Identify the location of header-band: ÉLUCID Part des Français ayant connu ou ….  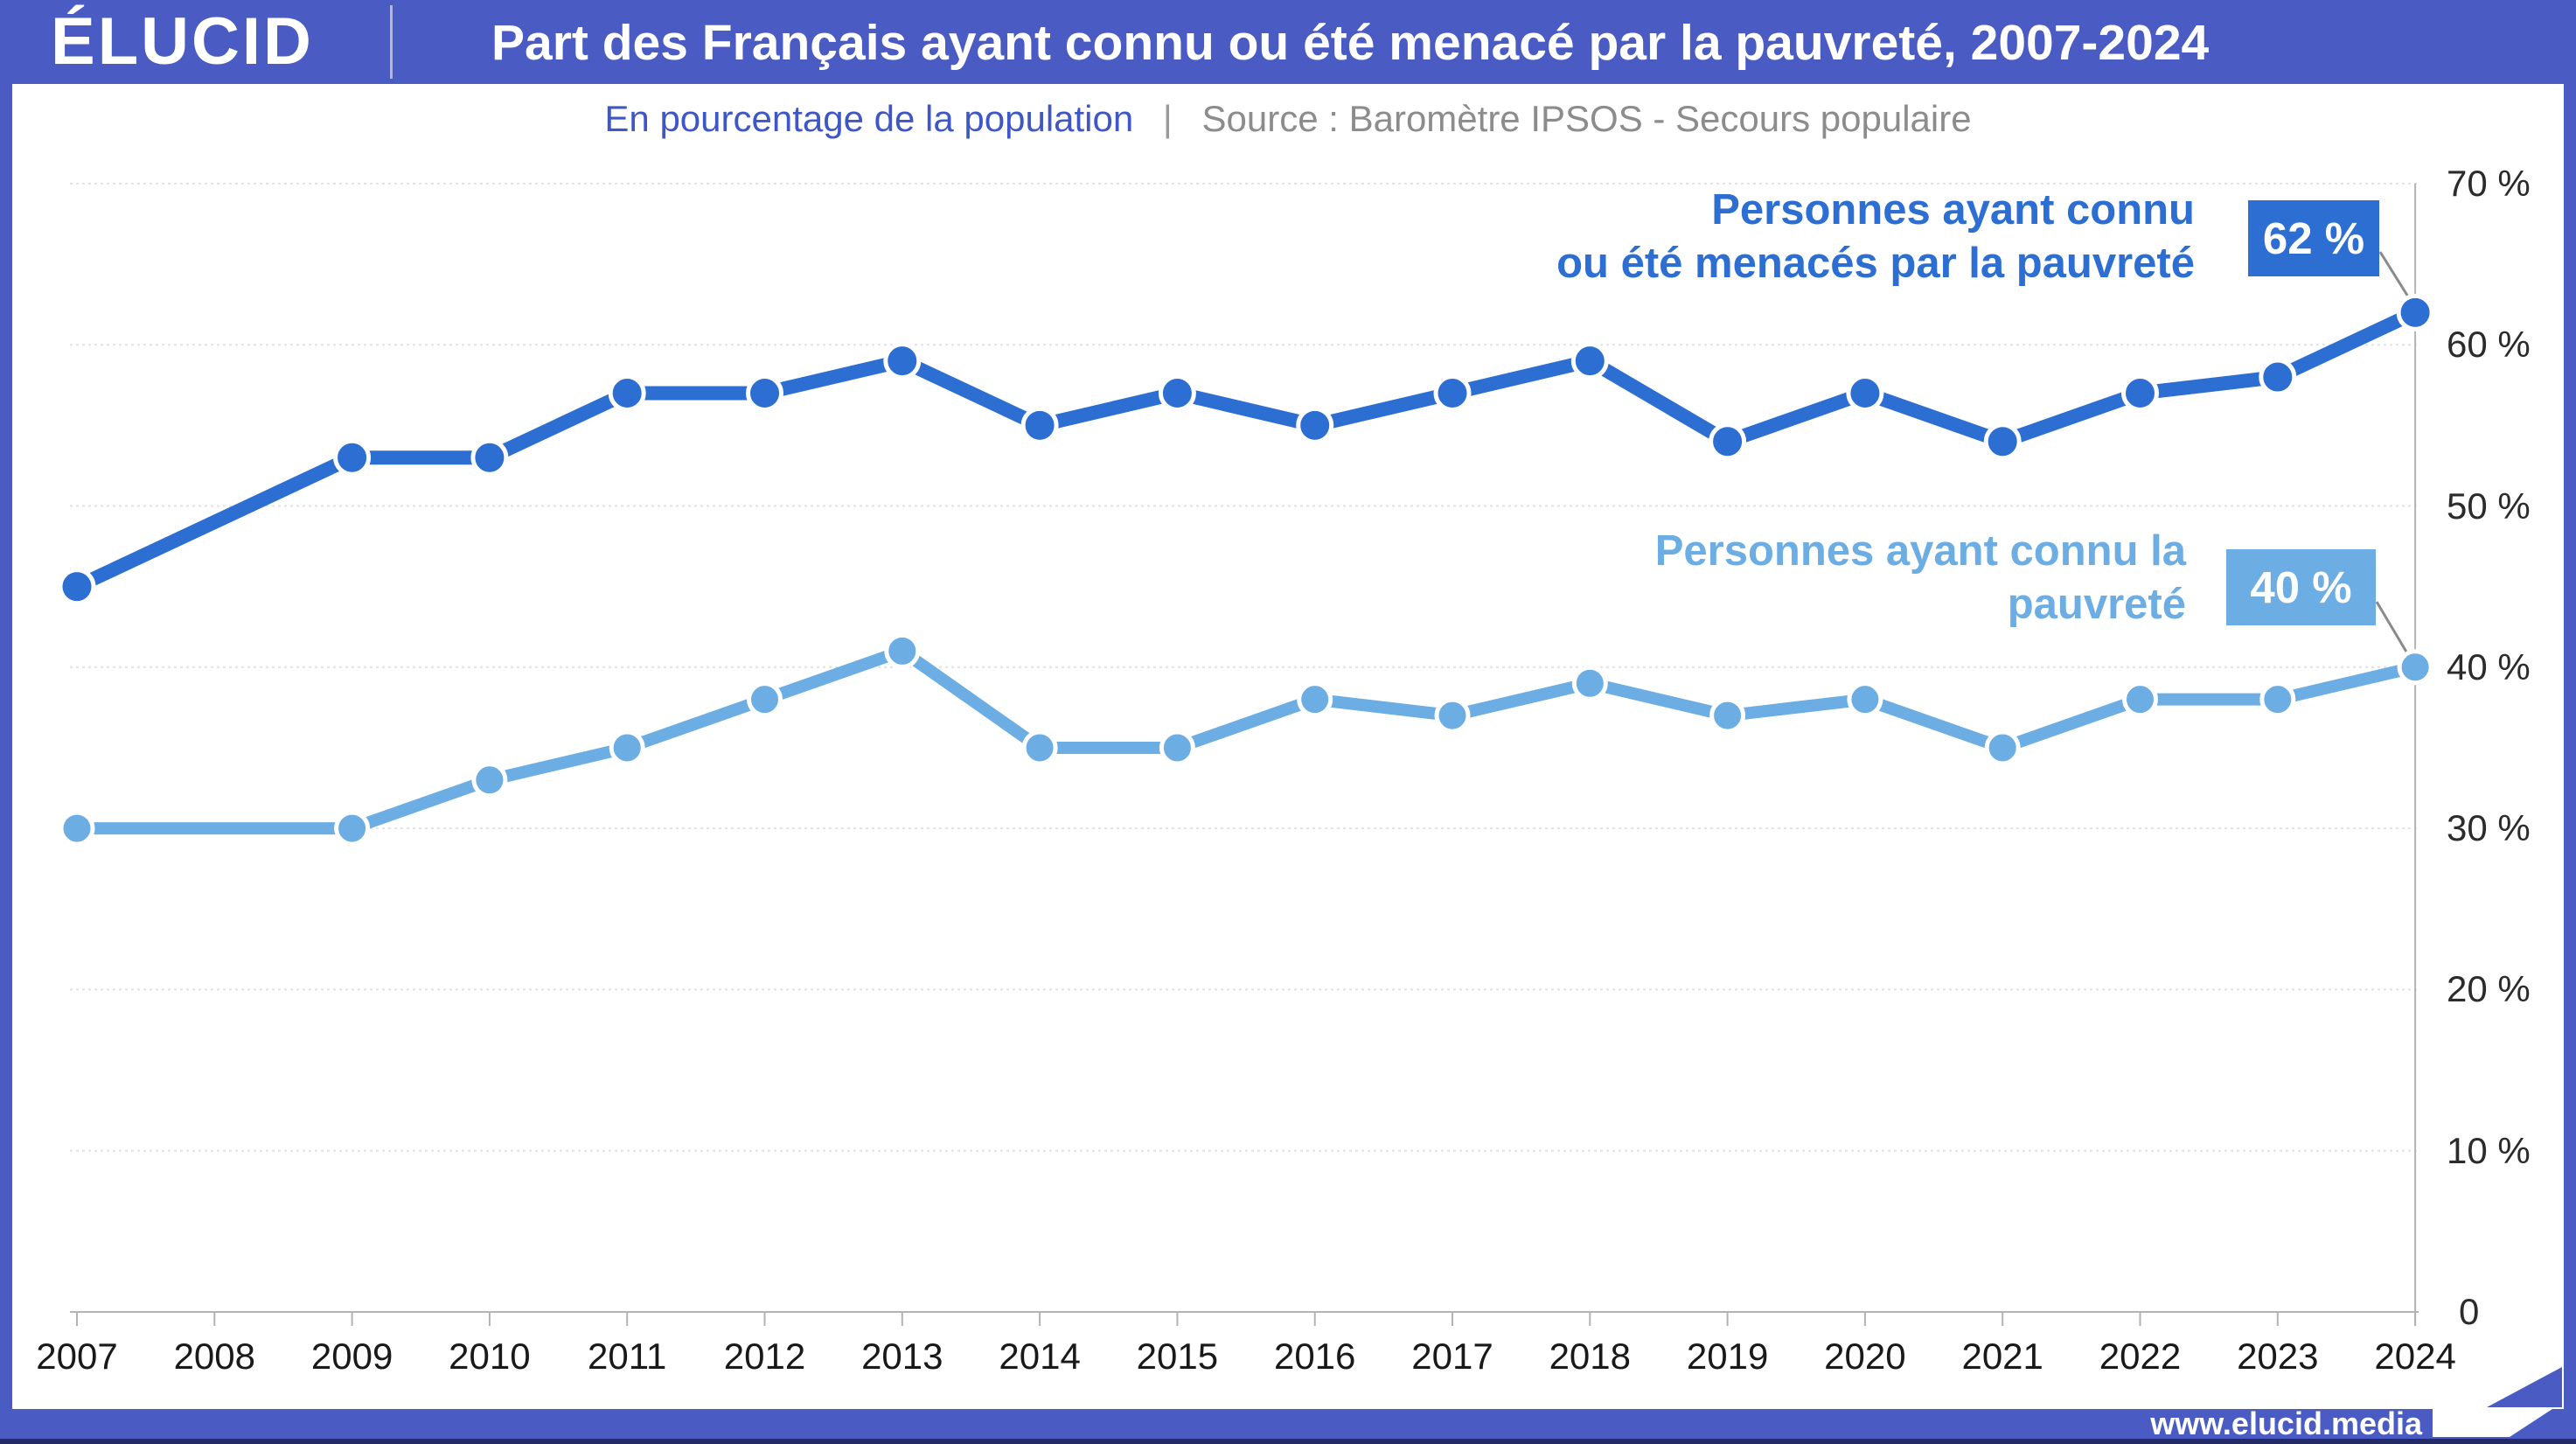
(1288, 42).